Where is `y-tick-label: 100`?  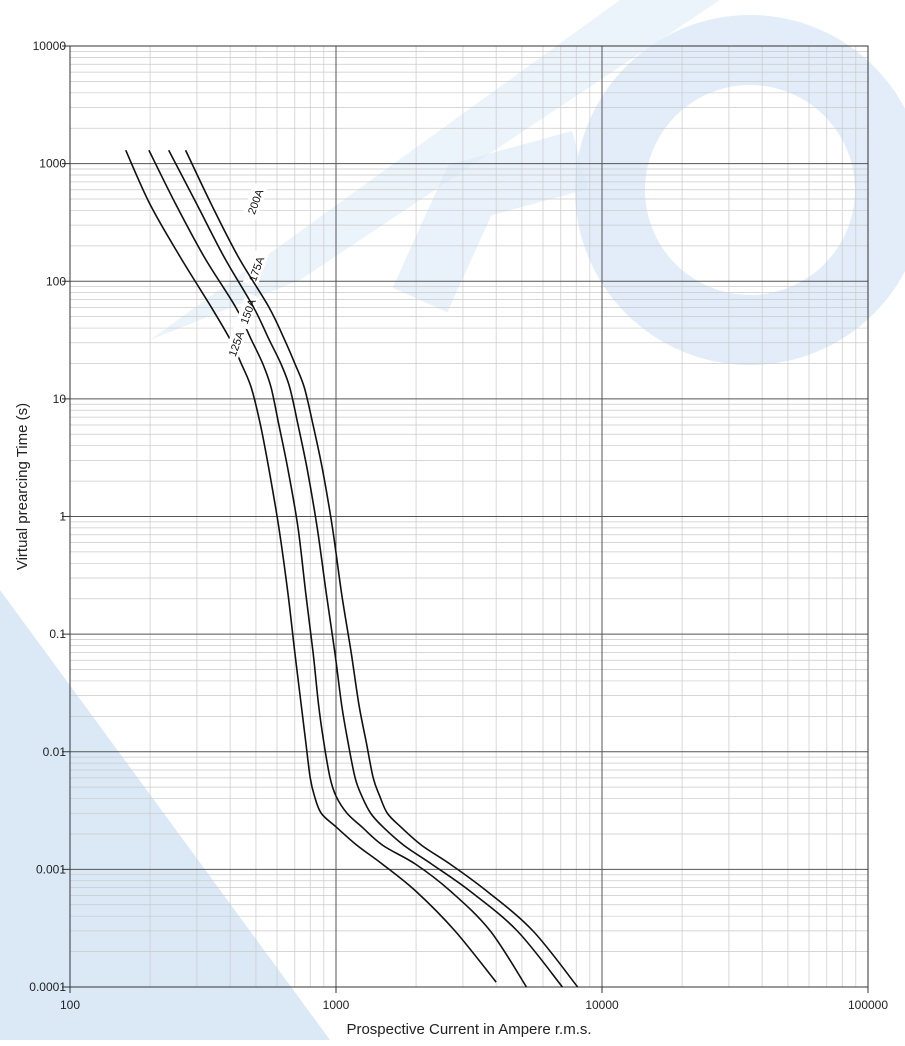
y-tick-label: 100 is located at coordinates (56, 281).